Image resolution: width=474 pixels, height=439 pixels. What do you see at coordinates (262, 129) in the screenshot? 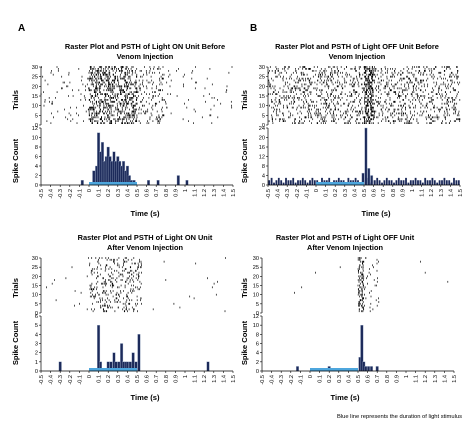
I see `psth-y-tick-label: 24` at bounding box center [262, 129].